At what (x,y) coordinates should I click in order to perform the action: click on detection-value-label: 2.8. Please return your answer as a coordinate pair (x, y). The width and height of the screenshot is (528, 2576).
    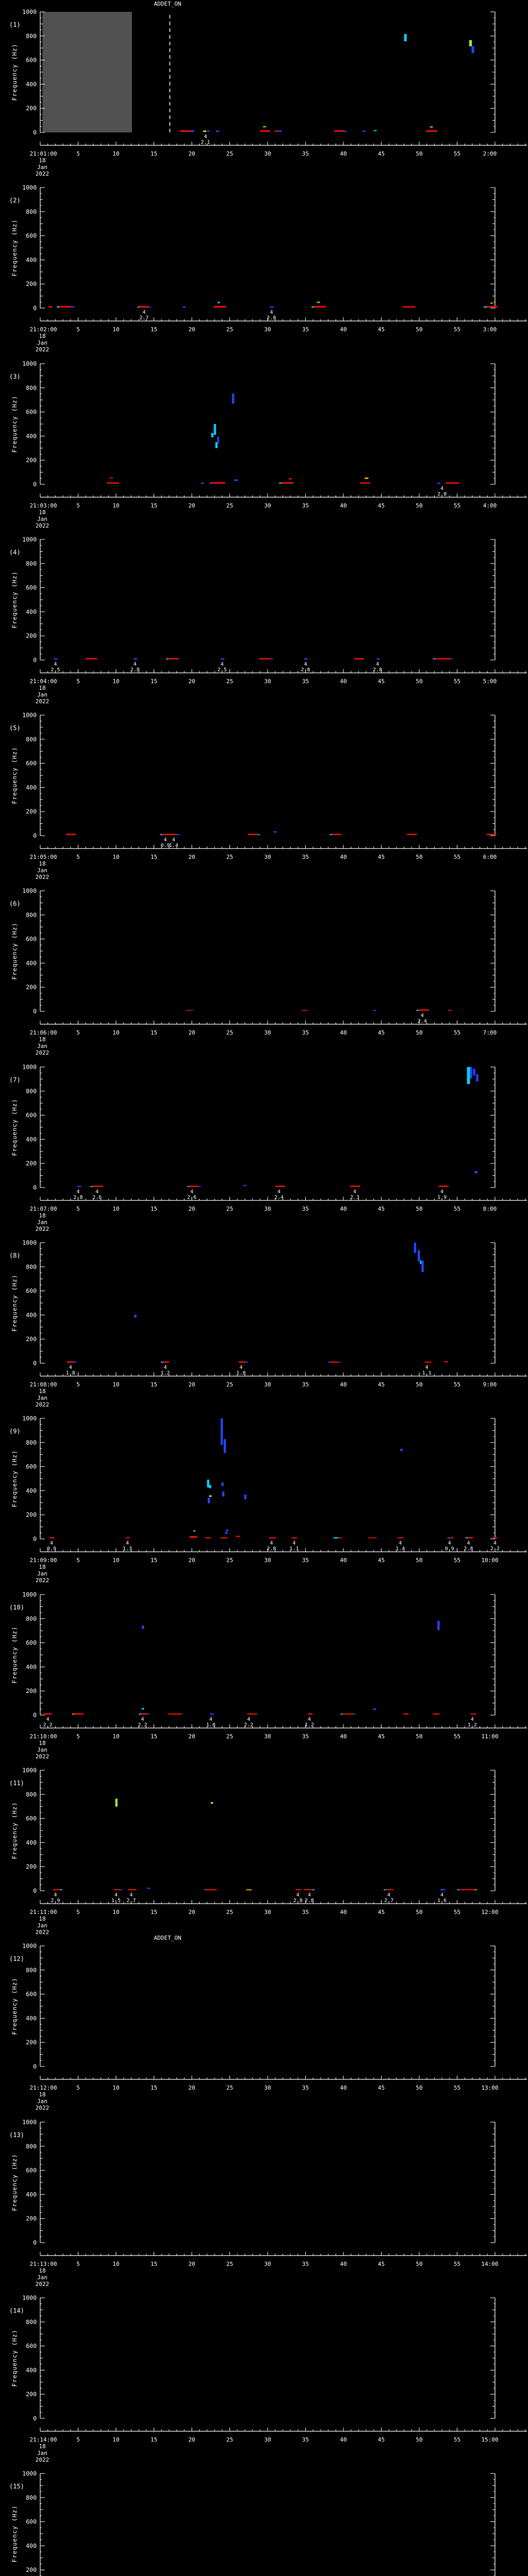
    Looking at the image, I should click on (309, 1901).